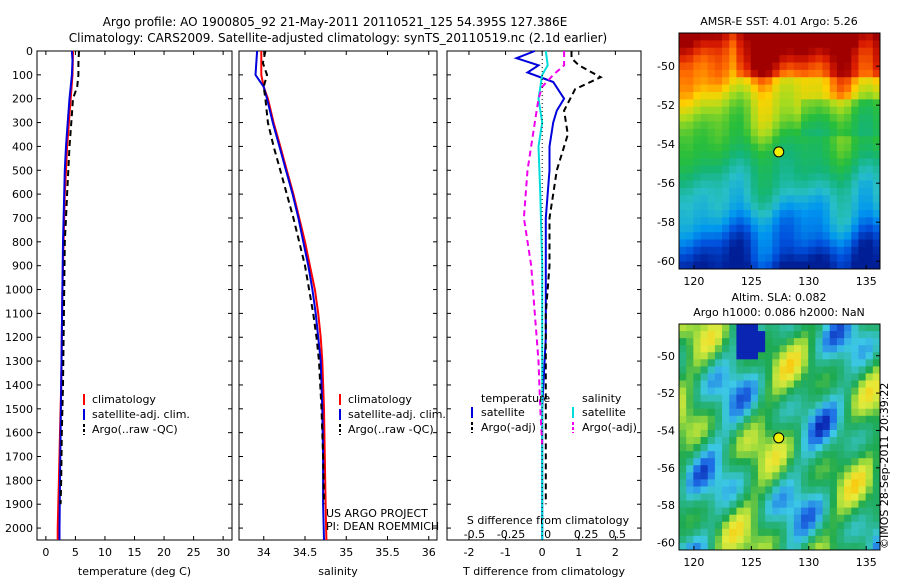  I want to click on sst-map-frame: 120 125 130 135-50-52-54-56-58-60, so click(769, 160).